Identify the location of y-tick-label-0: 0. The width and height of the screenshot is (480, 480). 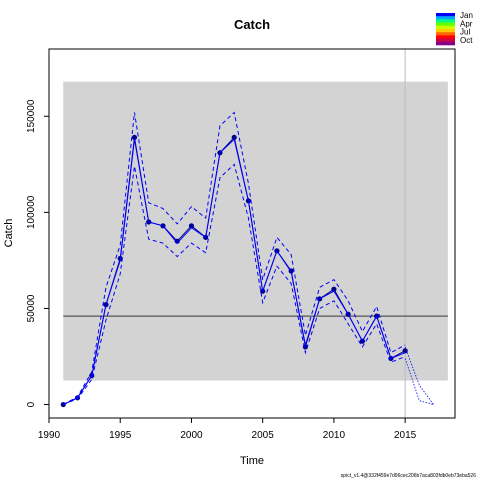
(31, 404).